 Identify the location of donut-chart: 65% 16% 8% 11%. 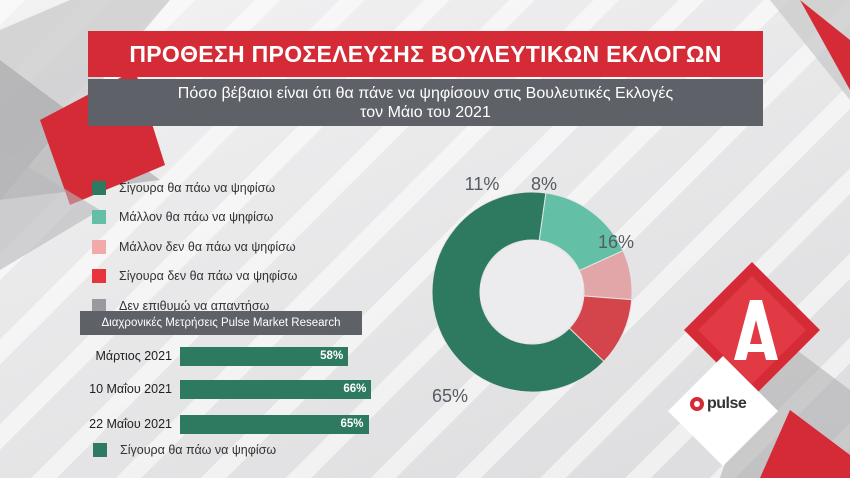
(532, 290).